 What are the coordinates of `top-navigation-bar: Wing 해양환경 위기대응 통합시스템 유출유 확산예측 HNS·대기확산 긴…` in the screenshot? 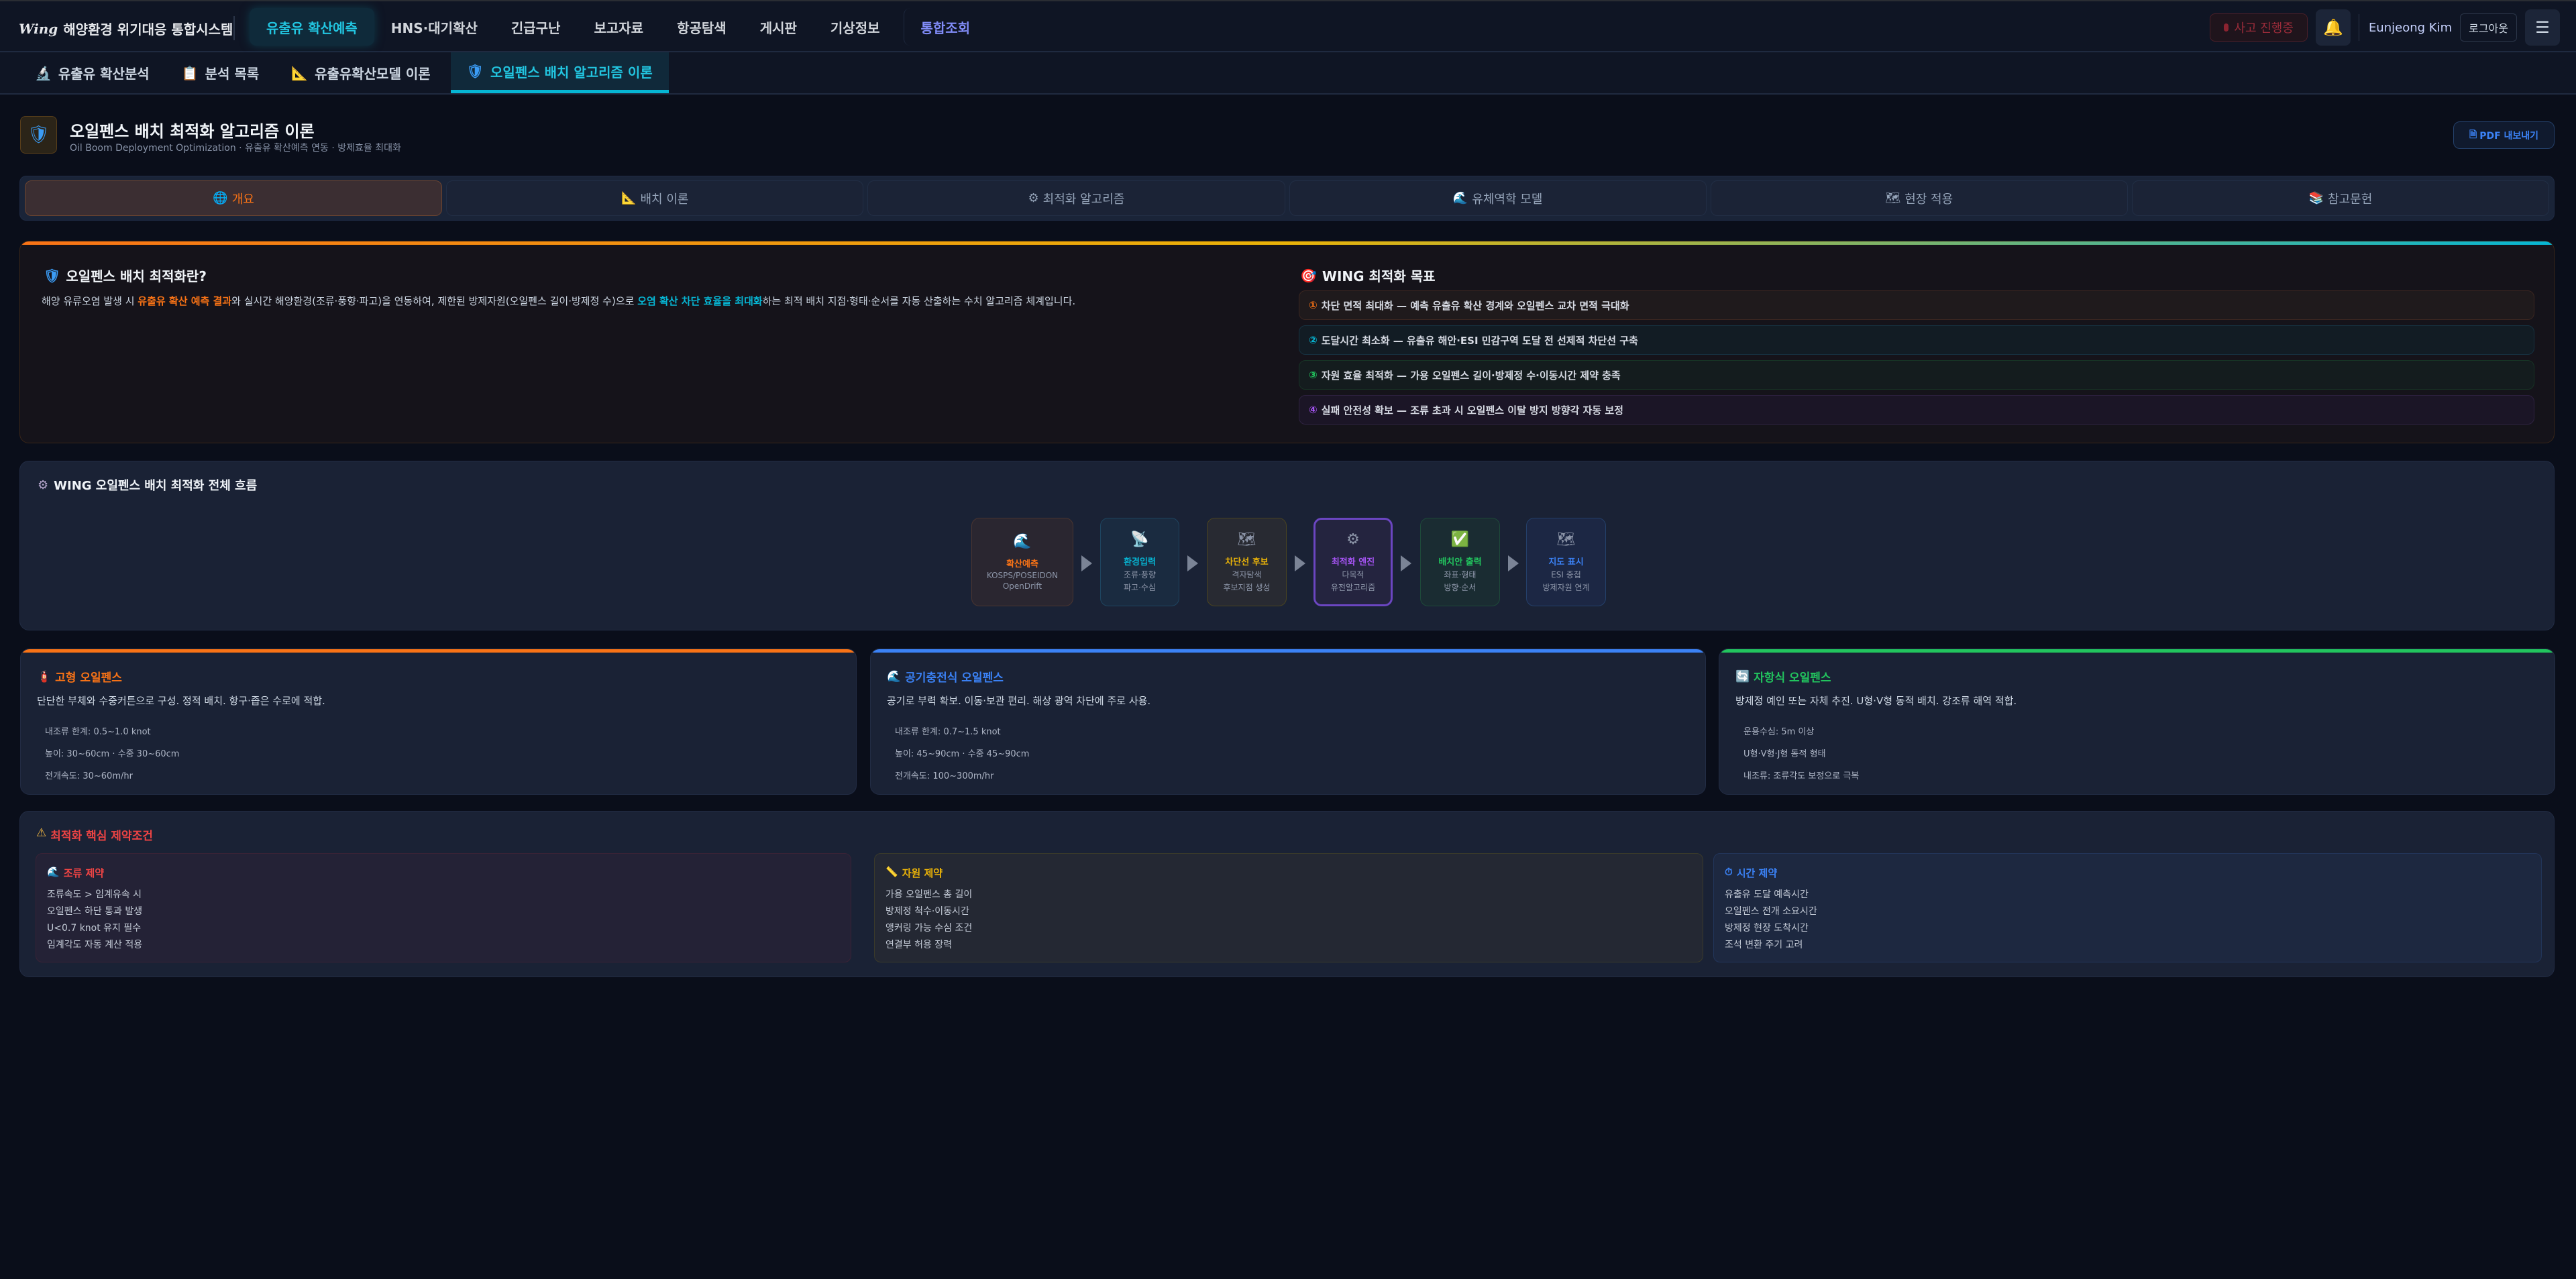 It's located at (1288, 26).